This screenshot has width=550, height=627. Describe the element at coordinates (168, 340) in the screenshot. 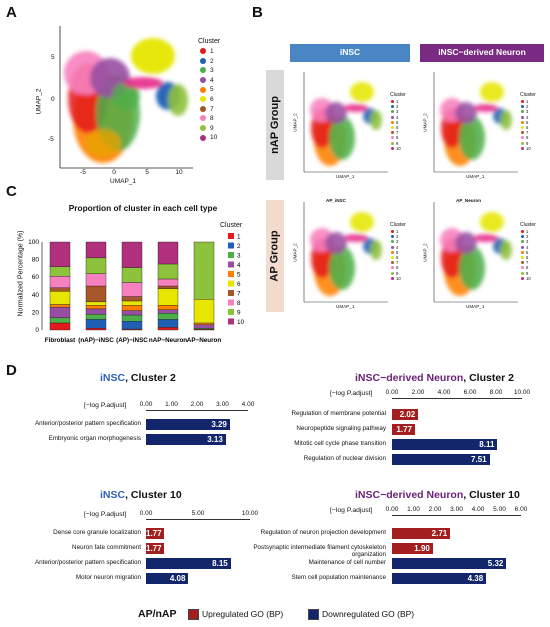

I see `bar-category-label: nAP−Neuron` at that location.